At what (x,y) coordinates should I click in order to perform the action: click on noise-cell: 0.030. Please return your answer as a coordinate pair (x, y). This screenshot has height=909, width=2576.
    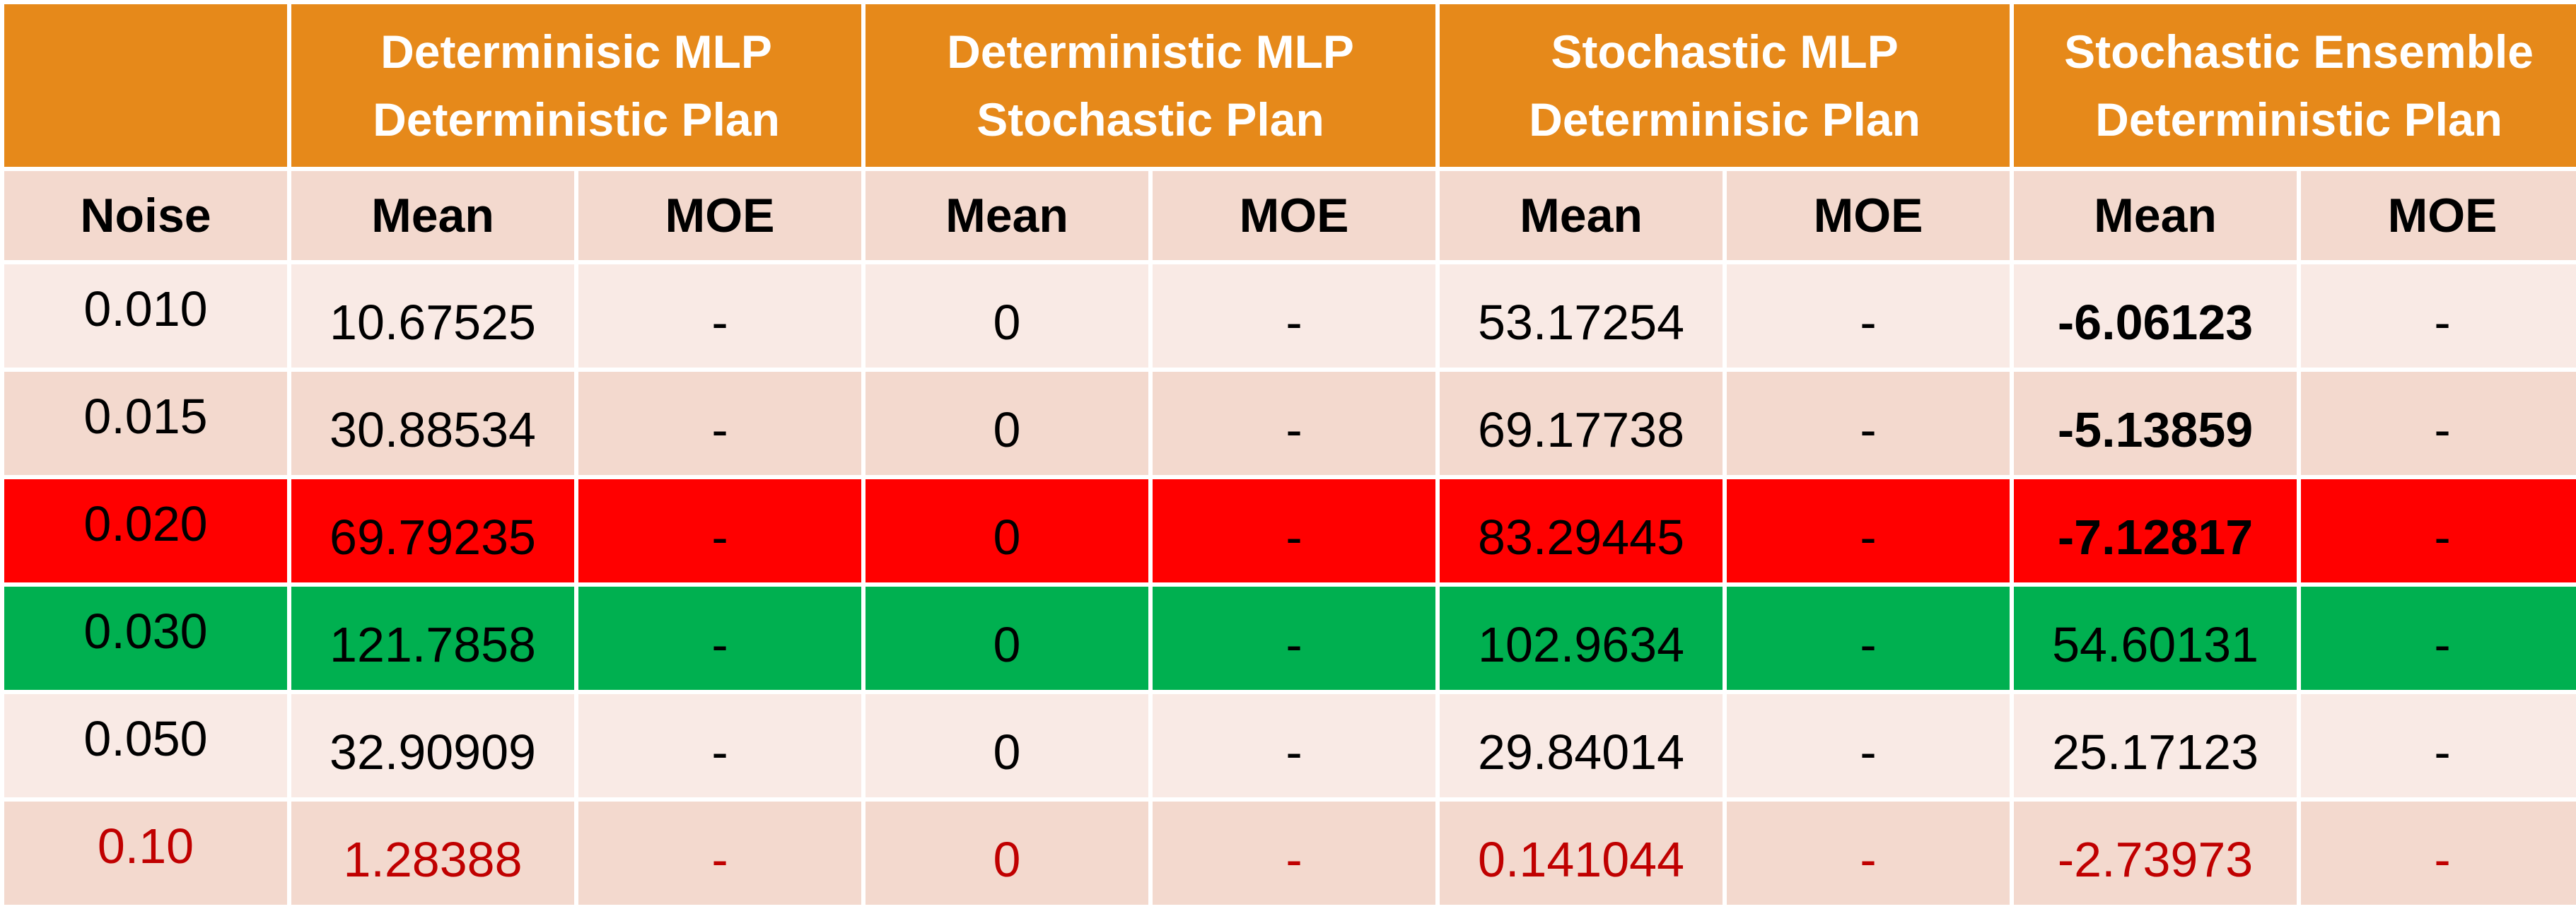
    Looking at the image, I should click on (145, 638).